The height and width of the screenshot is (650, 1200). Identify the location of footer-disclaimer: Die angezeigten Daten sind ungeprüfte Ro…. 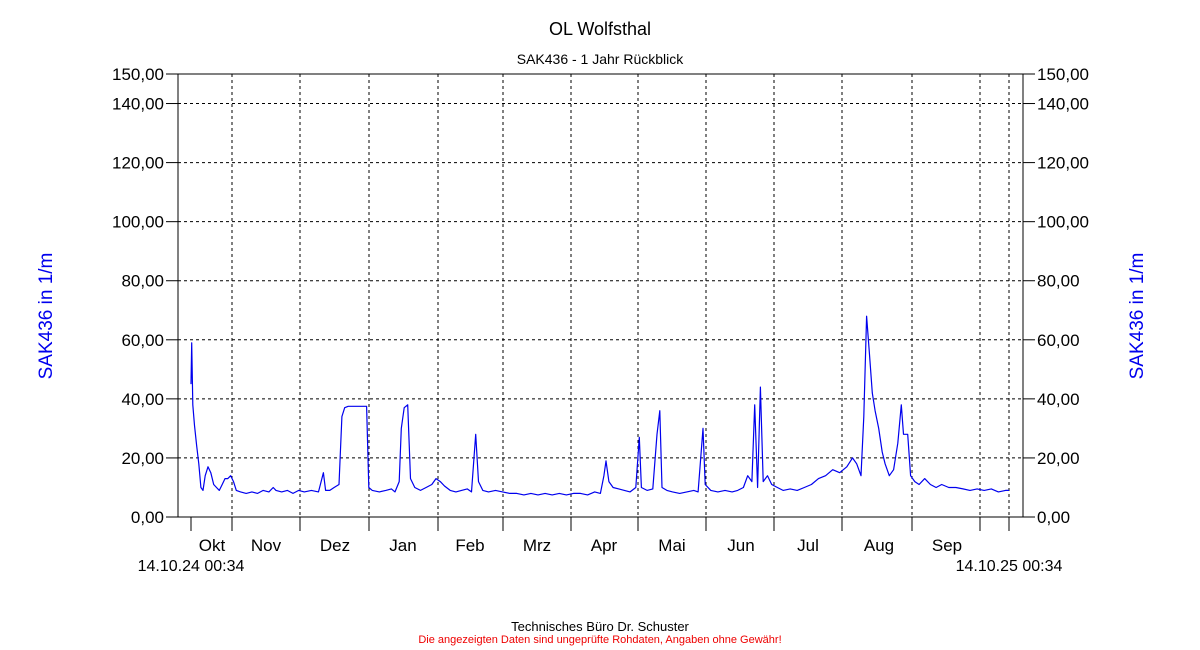
(600, 640).